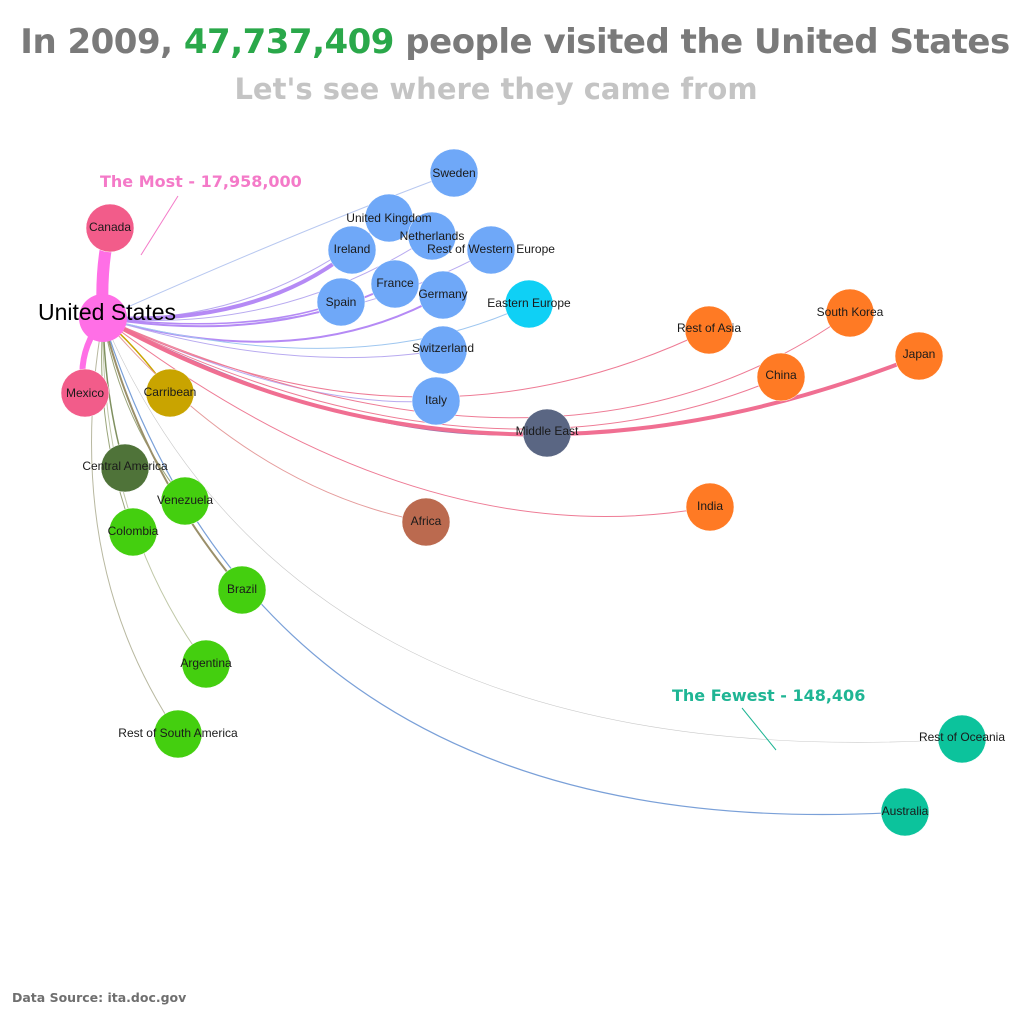  I want to click on edge-brazil, so click(172, 454).